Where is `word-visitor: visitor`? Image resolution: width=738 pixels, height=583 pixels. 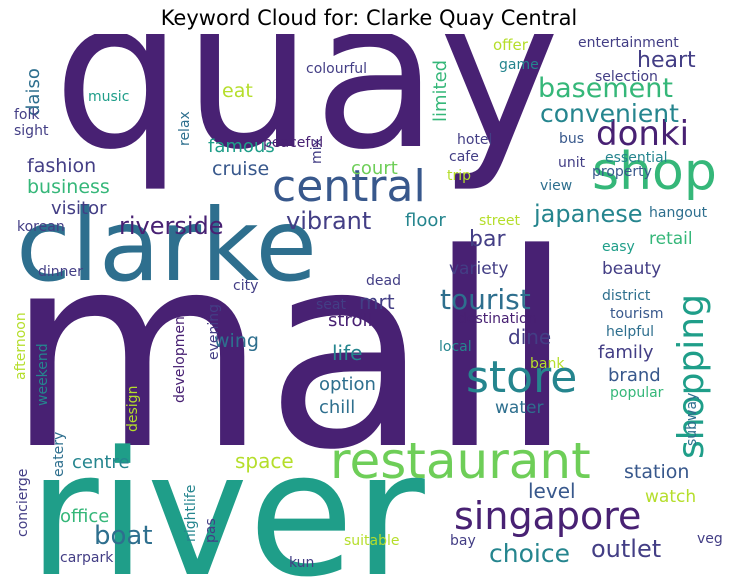
word-visitor: visitor is located at coordinates (79, 208).